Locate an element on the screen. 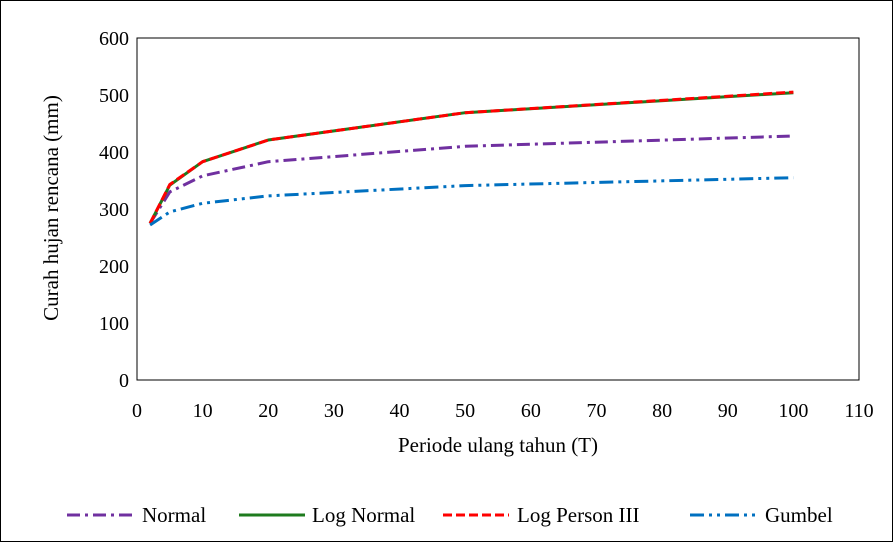 Image resolution: width=893 pixels, height=542 pixels. x-tick-label: 10 is located at coordinates (203, 411).